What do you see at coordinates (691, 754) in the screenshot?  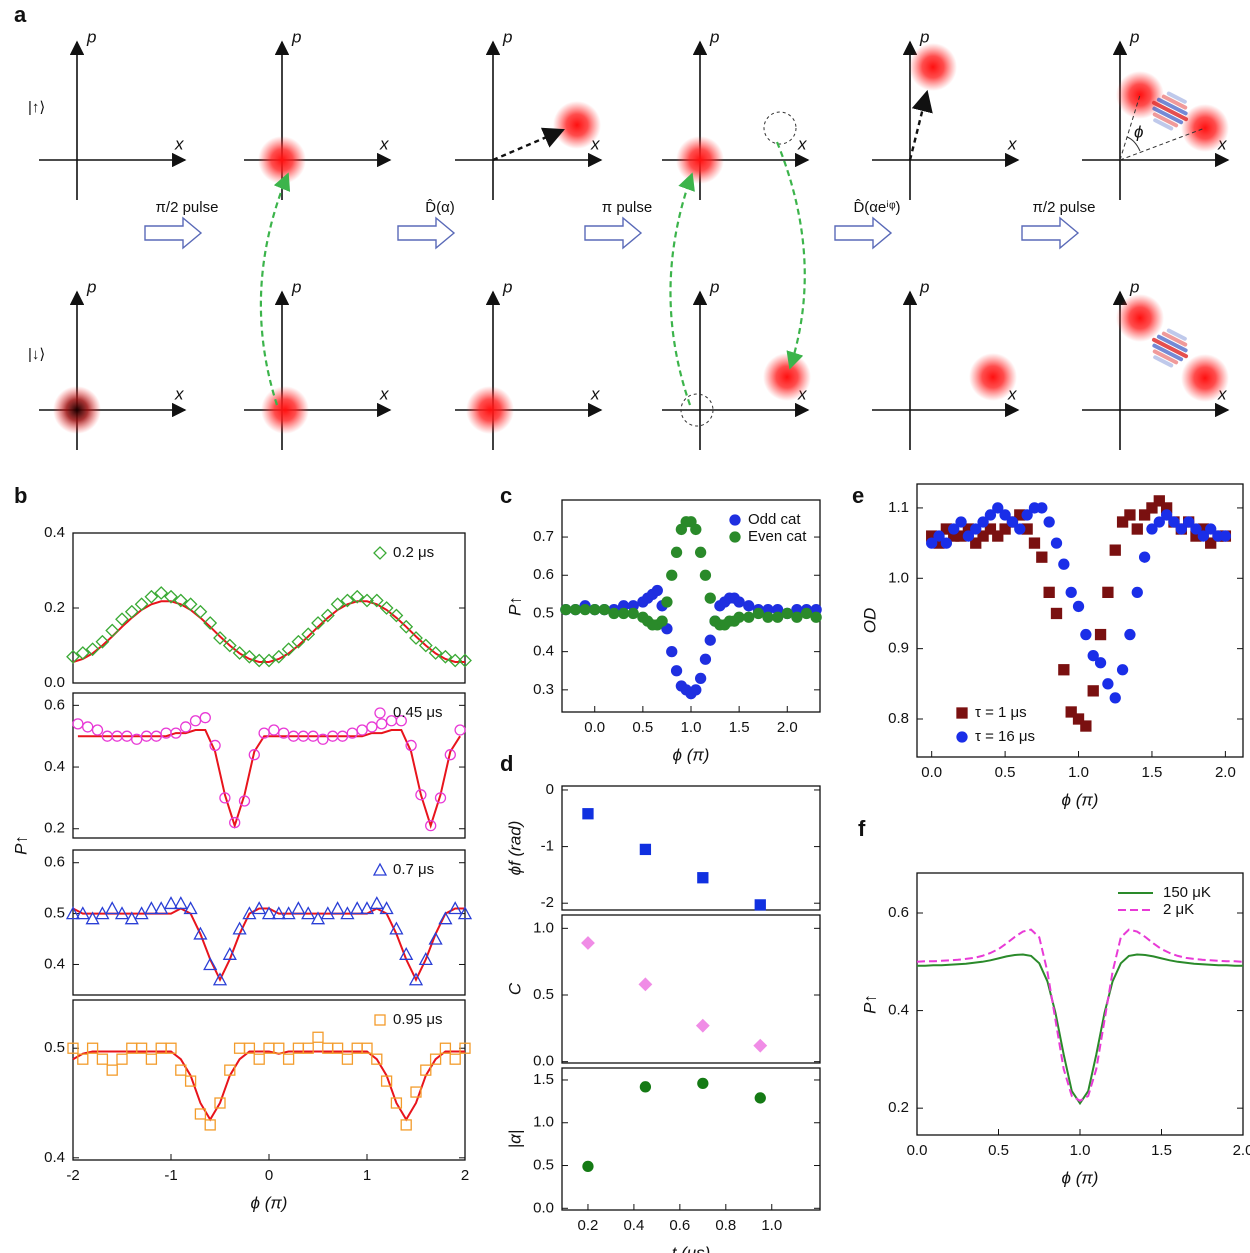 I see `x-axis-label: ϕ (π)` at bounding box center [691, 754].